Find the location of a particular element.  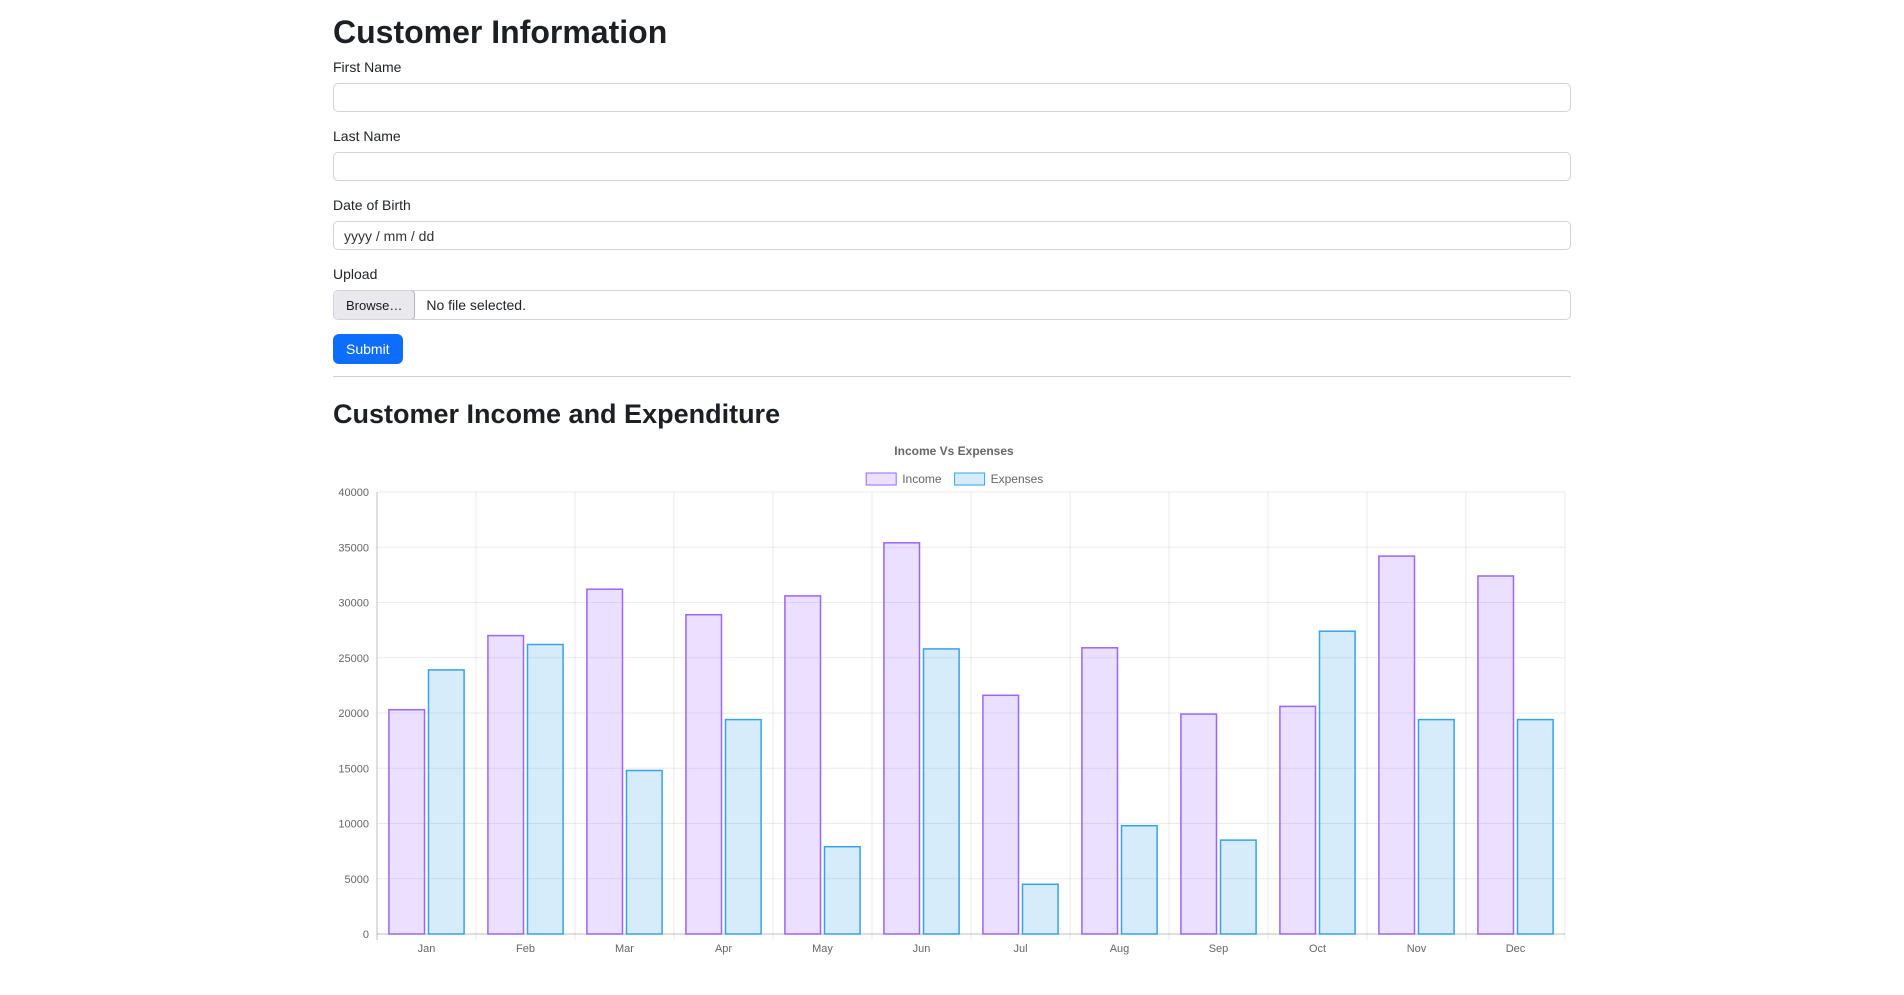

y-tick-label: 35000 is located at coordinates (353, 548).